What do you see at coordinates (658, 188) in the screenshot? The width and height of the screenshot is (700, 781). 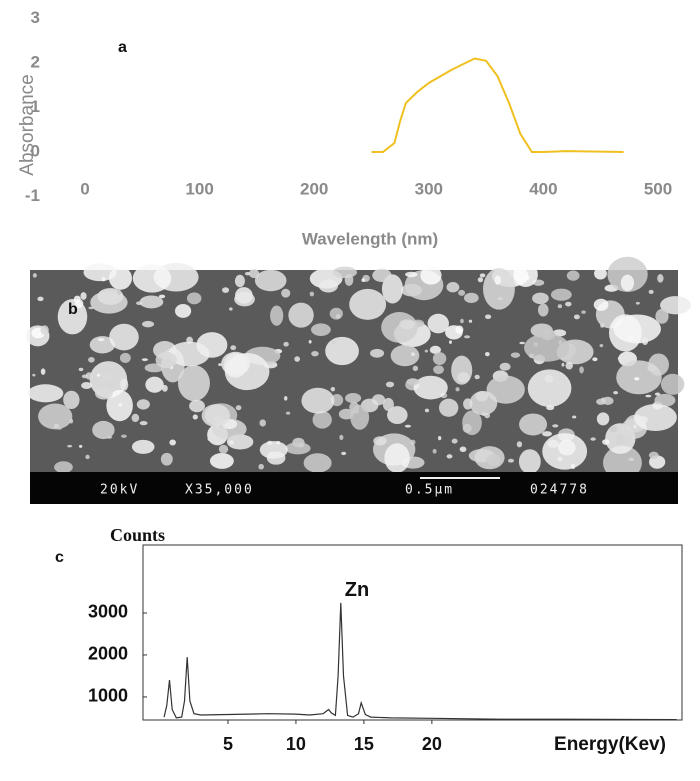 I see `x-tick-label: 500` at bounding box center [658, 188].